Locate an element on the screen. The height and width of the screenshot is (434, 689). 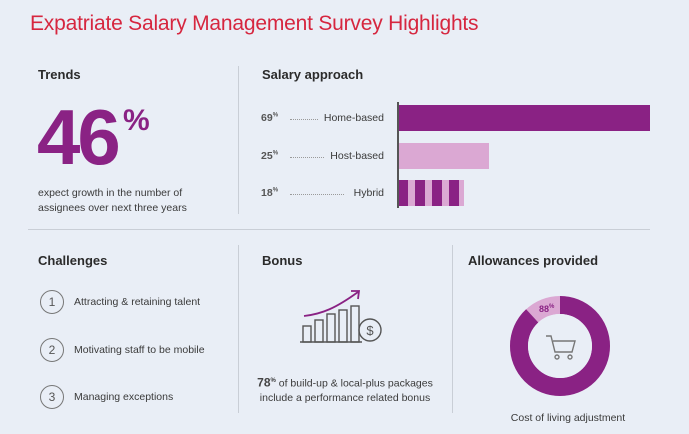
allowances-heading: Allowances provided is located at coordinates (533, 260).